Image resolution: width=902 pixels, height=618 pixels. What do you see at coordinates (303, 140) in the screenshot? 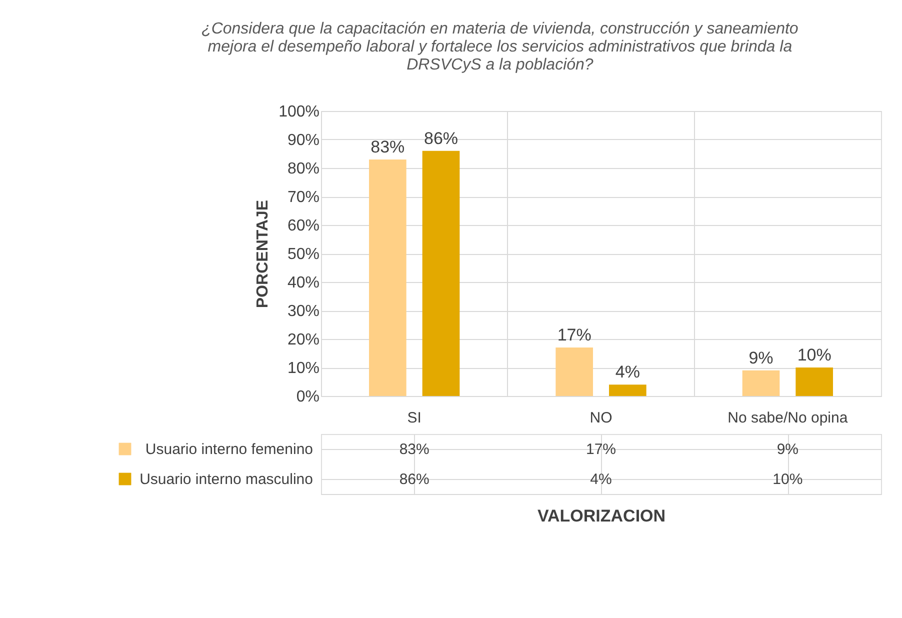
I see `y-tick-label: 90%` at bounding box center [303, 140].